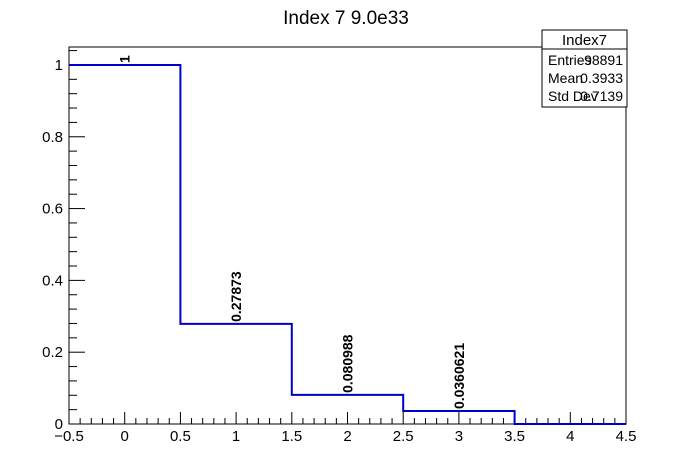 This screenshot has width=696, height=472. Describe the element at coordinates (346, 18) in the screenshot. I see `chart-title: Index 7 9.0e33` at that location.